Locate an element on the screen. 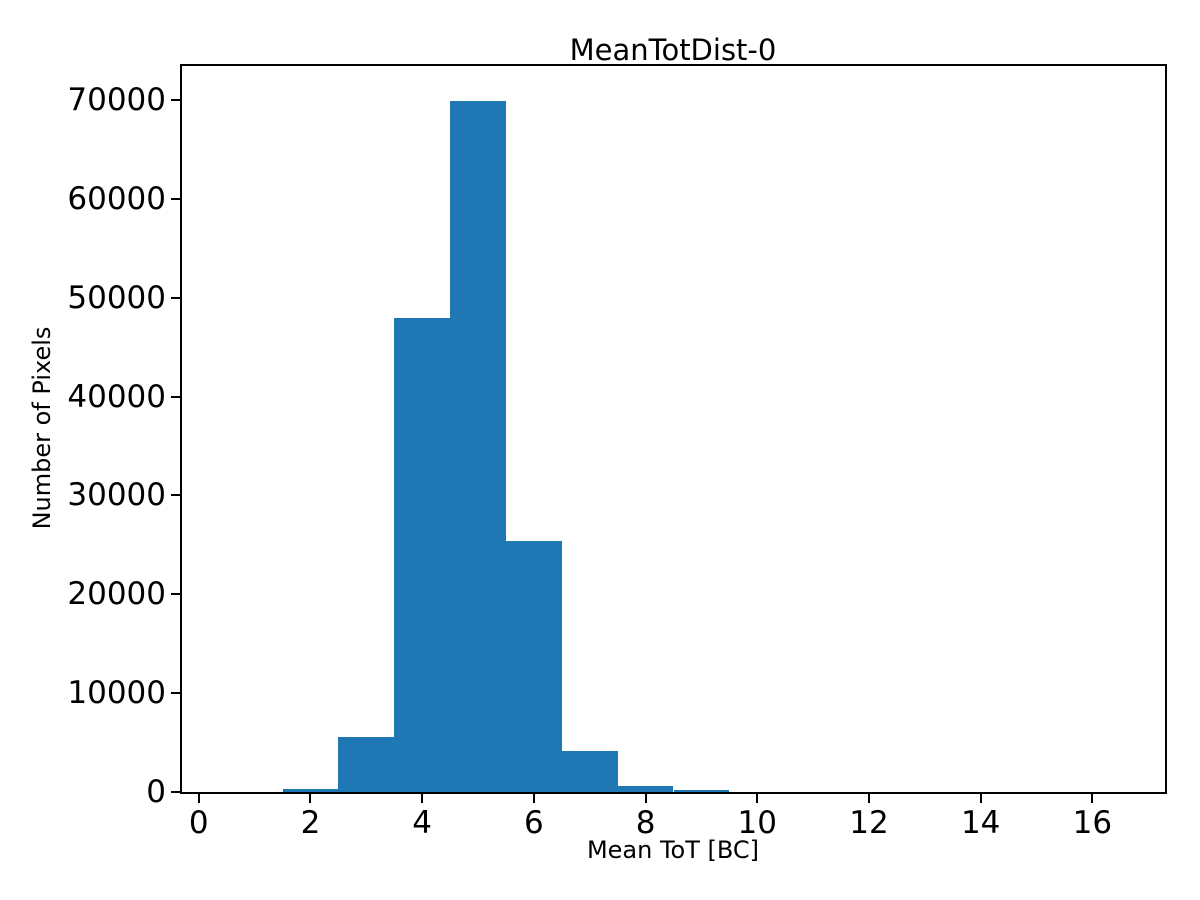  x-axis-label: Mean ToT [BC] is located at coordinates (673, 850).